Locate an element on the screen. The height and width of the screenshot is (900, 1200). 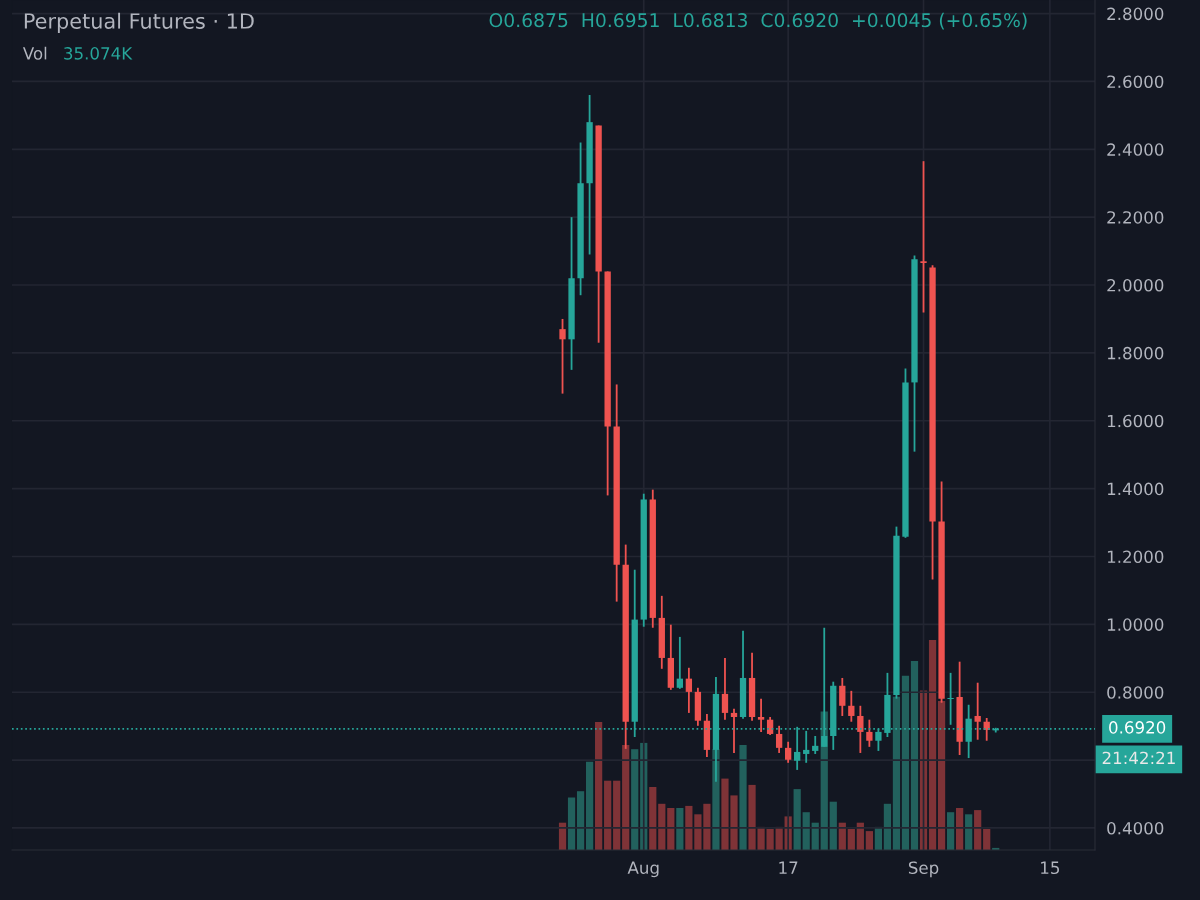
y-tick-label: 2.6000 is located at coordinates (1135, 82).